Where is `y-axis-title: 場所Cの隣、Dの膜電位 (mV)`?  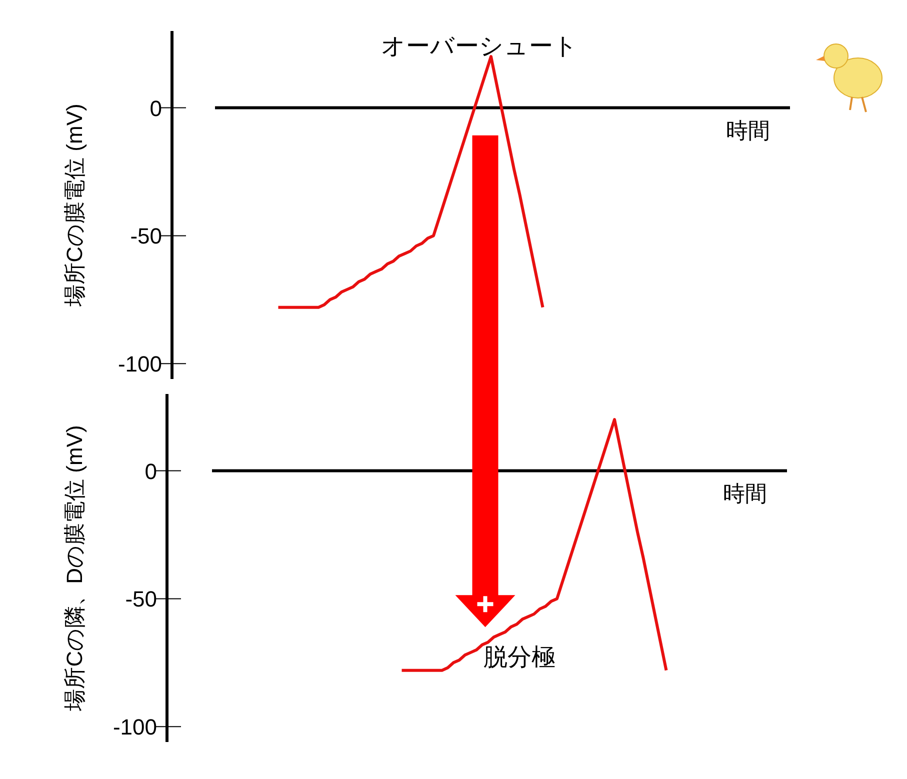 y-axis-title: 場所Cの隣、Dの膜電位 (mV) is located at coordinates (74, 568).